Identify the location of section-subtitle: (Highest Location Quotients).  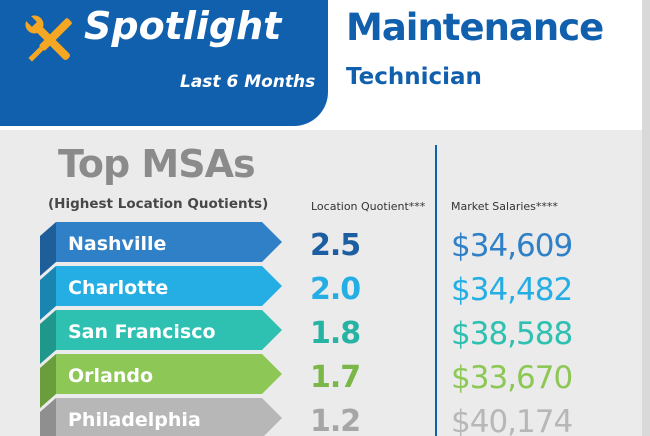
(158, 204).